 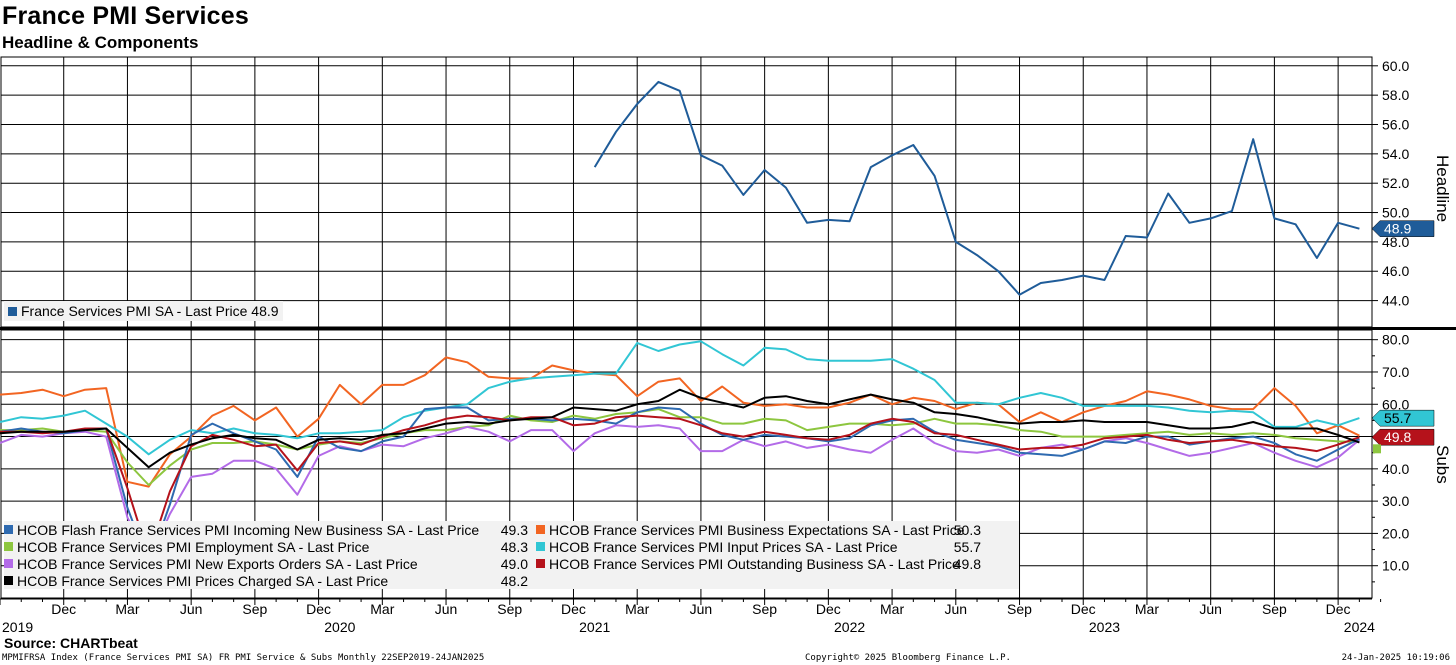 I want to click on chart-title: France PMI Services, so click(x=125, y=16).